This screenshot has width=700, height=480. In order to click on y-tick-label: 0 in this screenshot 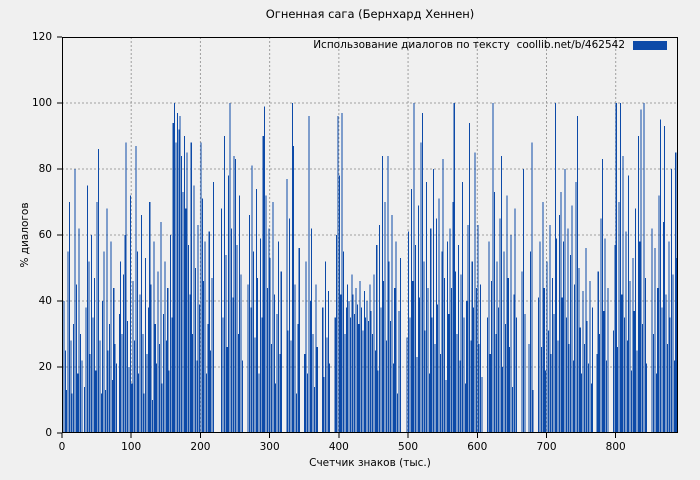, I will do `click(48, 433)`.